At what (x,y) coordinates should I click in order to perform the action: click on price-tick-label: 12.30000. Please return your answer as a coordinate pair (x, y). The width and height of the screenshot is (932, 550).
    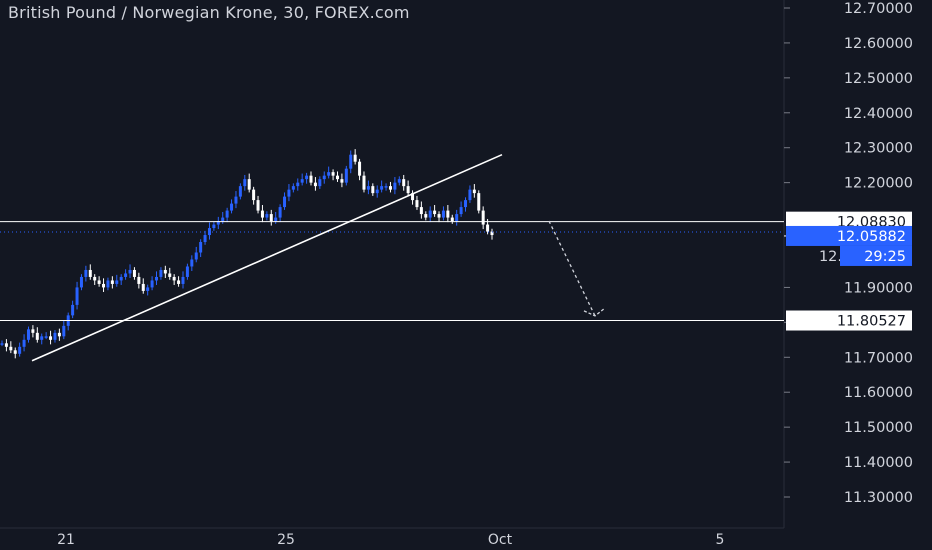
    Looking at the image, I should click on (878, 149).